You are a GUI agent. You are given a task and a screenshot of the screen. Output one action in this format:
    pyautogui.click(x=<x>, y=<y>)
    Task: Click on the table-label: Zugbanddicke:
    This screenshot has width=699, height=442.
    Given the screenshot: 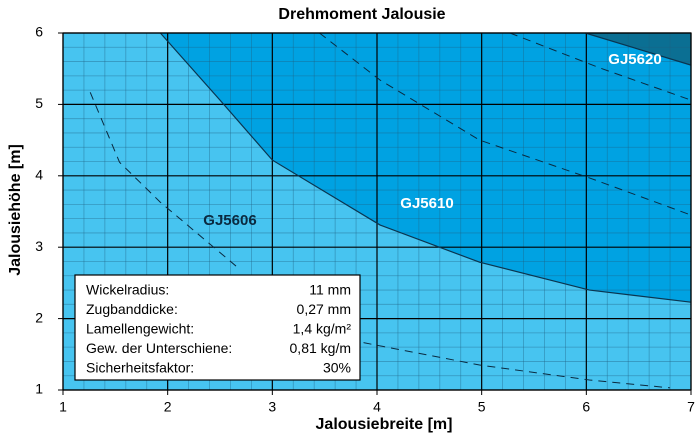 What is the action you would take?
    pyautogui.click(x=132, y=309)
    